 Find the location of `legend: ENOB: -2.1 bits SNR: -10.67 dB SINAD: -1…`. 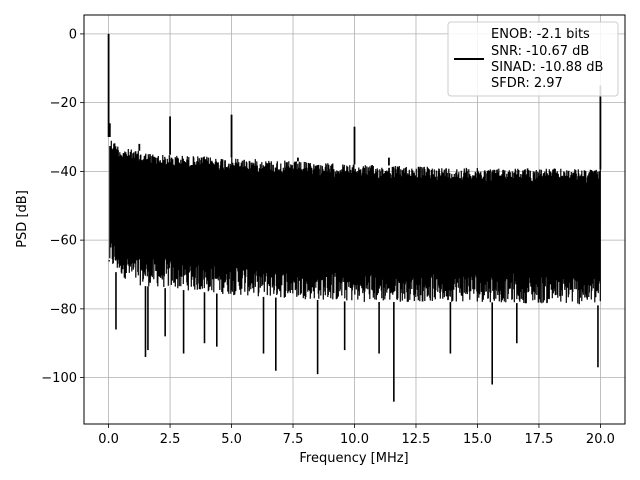

legend: ENOB: -2.1 bits SNR: -10.67 dB SINAD: -1… is located at coordinates (533, 59).